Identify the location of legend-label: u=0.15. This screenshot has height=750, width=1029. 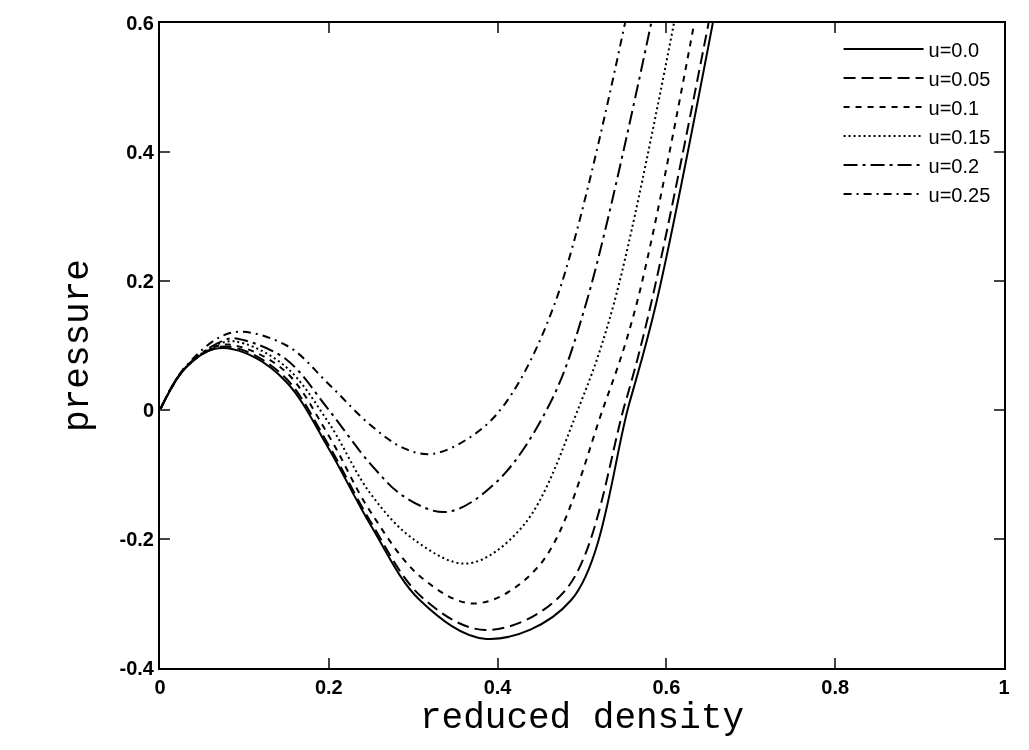
(959, 136).